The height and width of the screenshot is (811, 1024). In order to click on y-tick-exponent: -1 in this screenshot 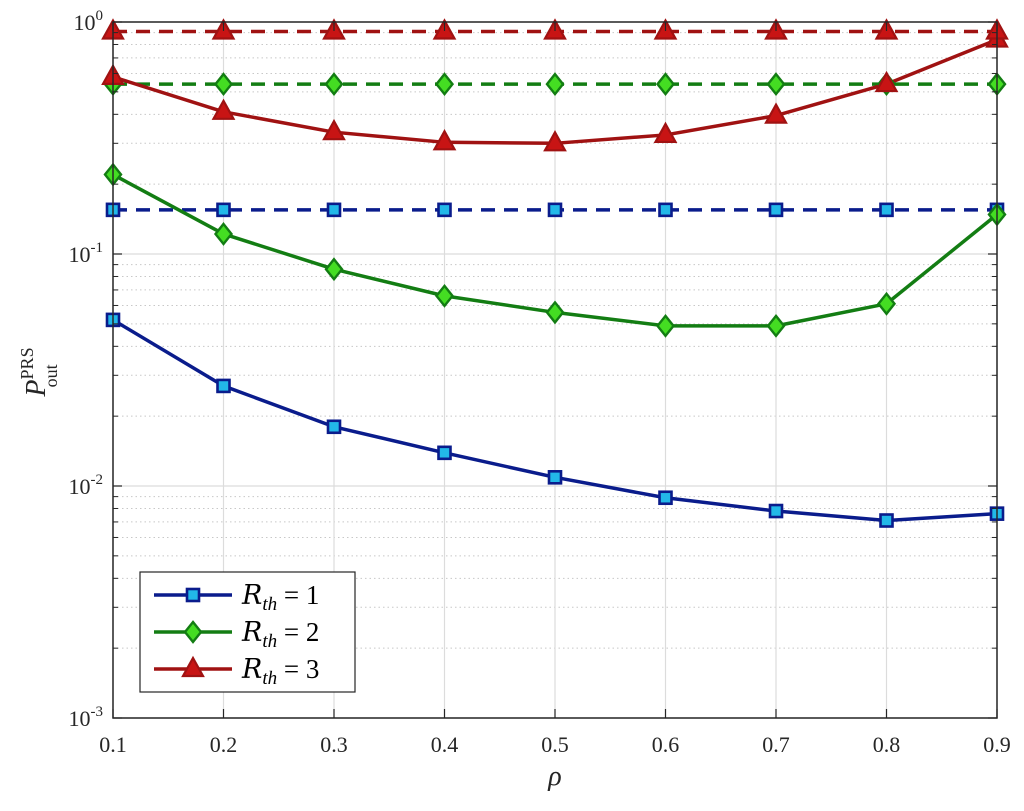, I will do `click(97, 248)`.